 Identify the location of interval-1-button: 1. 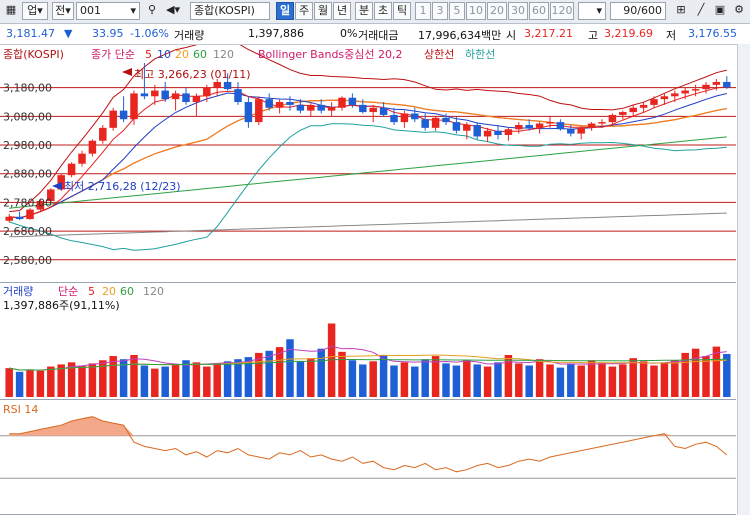
(423, 11).